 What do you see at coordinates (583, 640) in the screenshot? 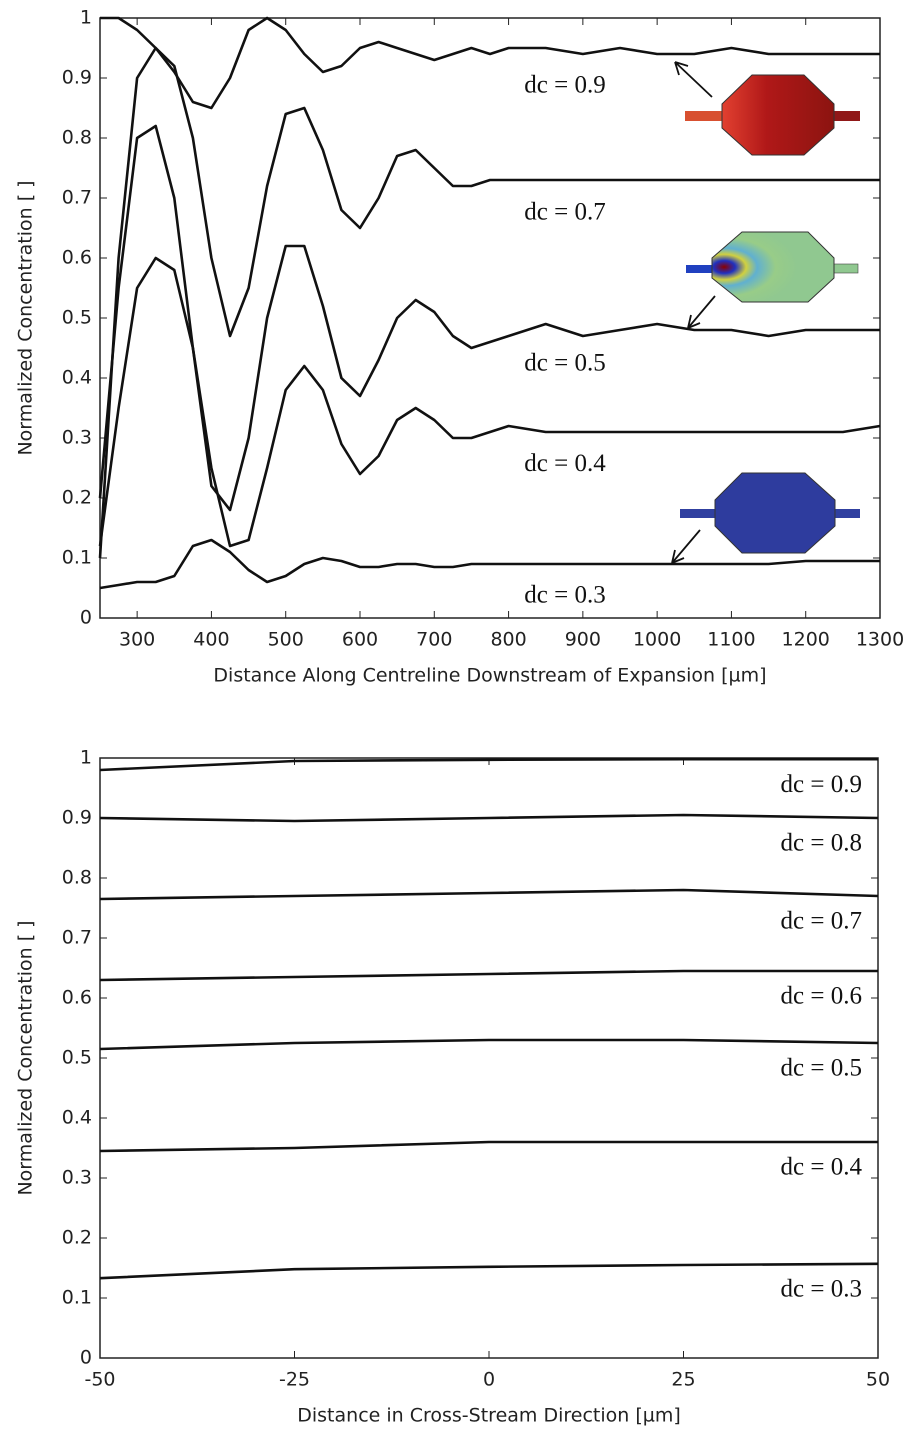
I see `x-tick-label: 900` at bounding box center [583, 640].